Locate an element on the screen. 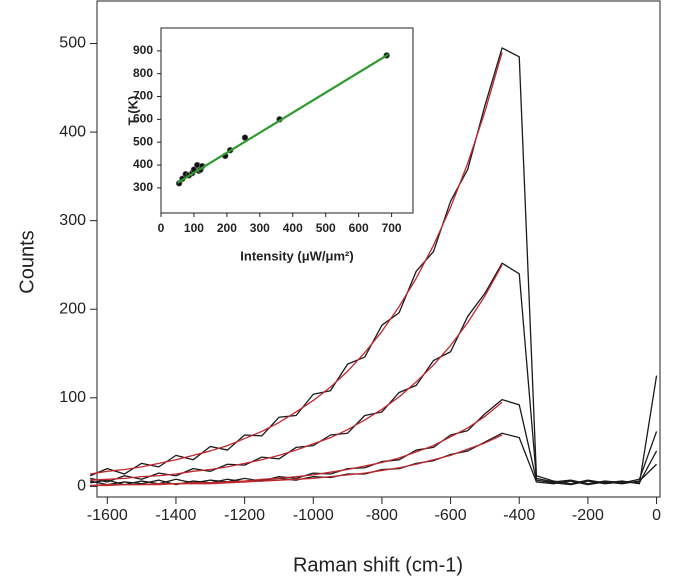 The height and width of the screenshot is (586, 684). x-tick-label: -1000 is located at coordinates (313, 515).